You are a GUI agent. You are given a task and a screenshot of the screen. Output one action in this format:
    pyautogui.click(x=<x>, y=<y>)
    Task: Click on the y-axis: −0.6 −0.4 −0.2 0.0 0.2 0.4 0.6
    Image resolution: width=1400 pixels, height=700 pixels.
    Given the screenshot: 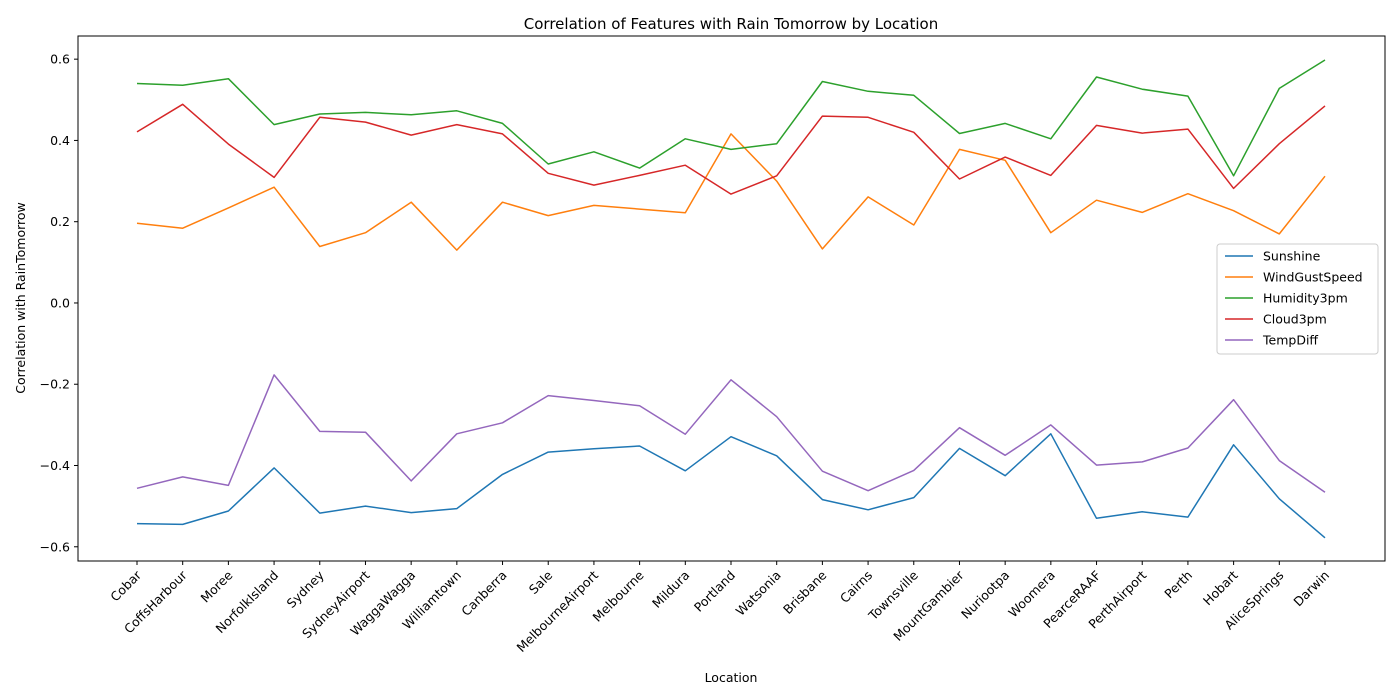 What is the action you would take?
    pyautogui.click(x=59, y=303)
    